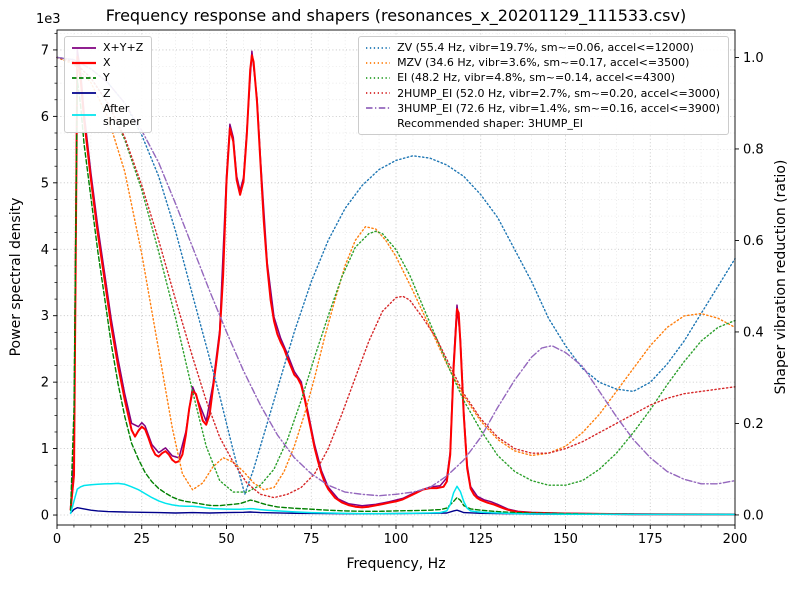 Image resolution: width=800 pixels, height=600 pixels. What do you see at coordinates (753, 58) in the screenshot?
I see `y-right-tick-label: 1.0` at bounding box center [753, 58].